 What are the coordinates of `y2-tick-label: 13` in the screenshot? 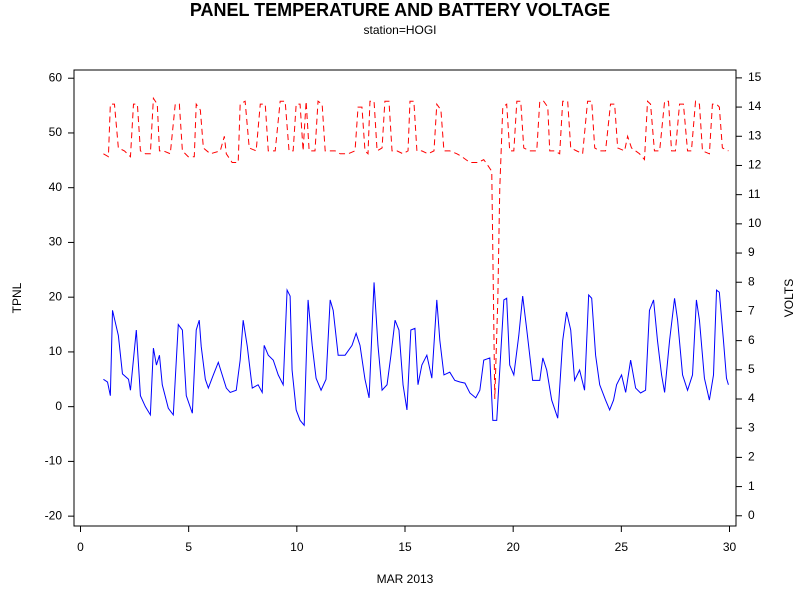 It's located at (755, 135).